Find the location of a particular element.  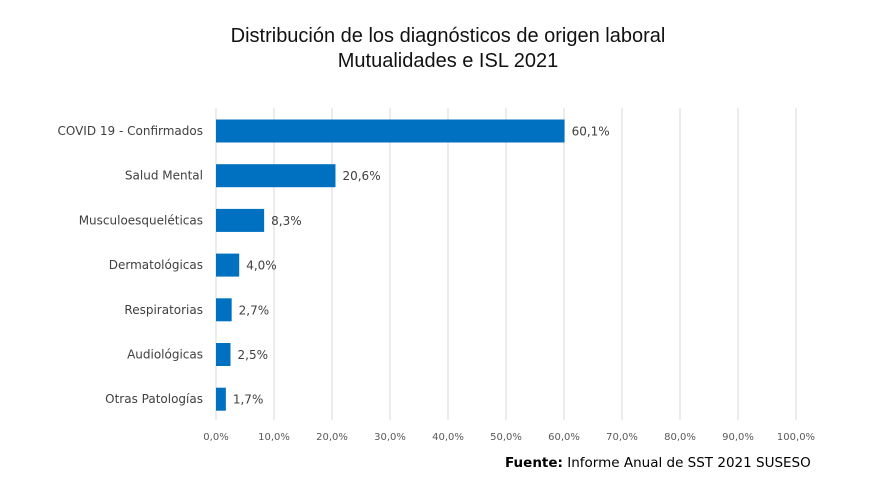

x-tick-label: 70,0% is located at coordinates (622, 437).